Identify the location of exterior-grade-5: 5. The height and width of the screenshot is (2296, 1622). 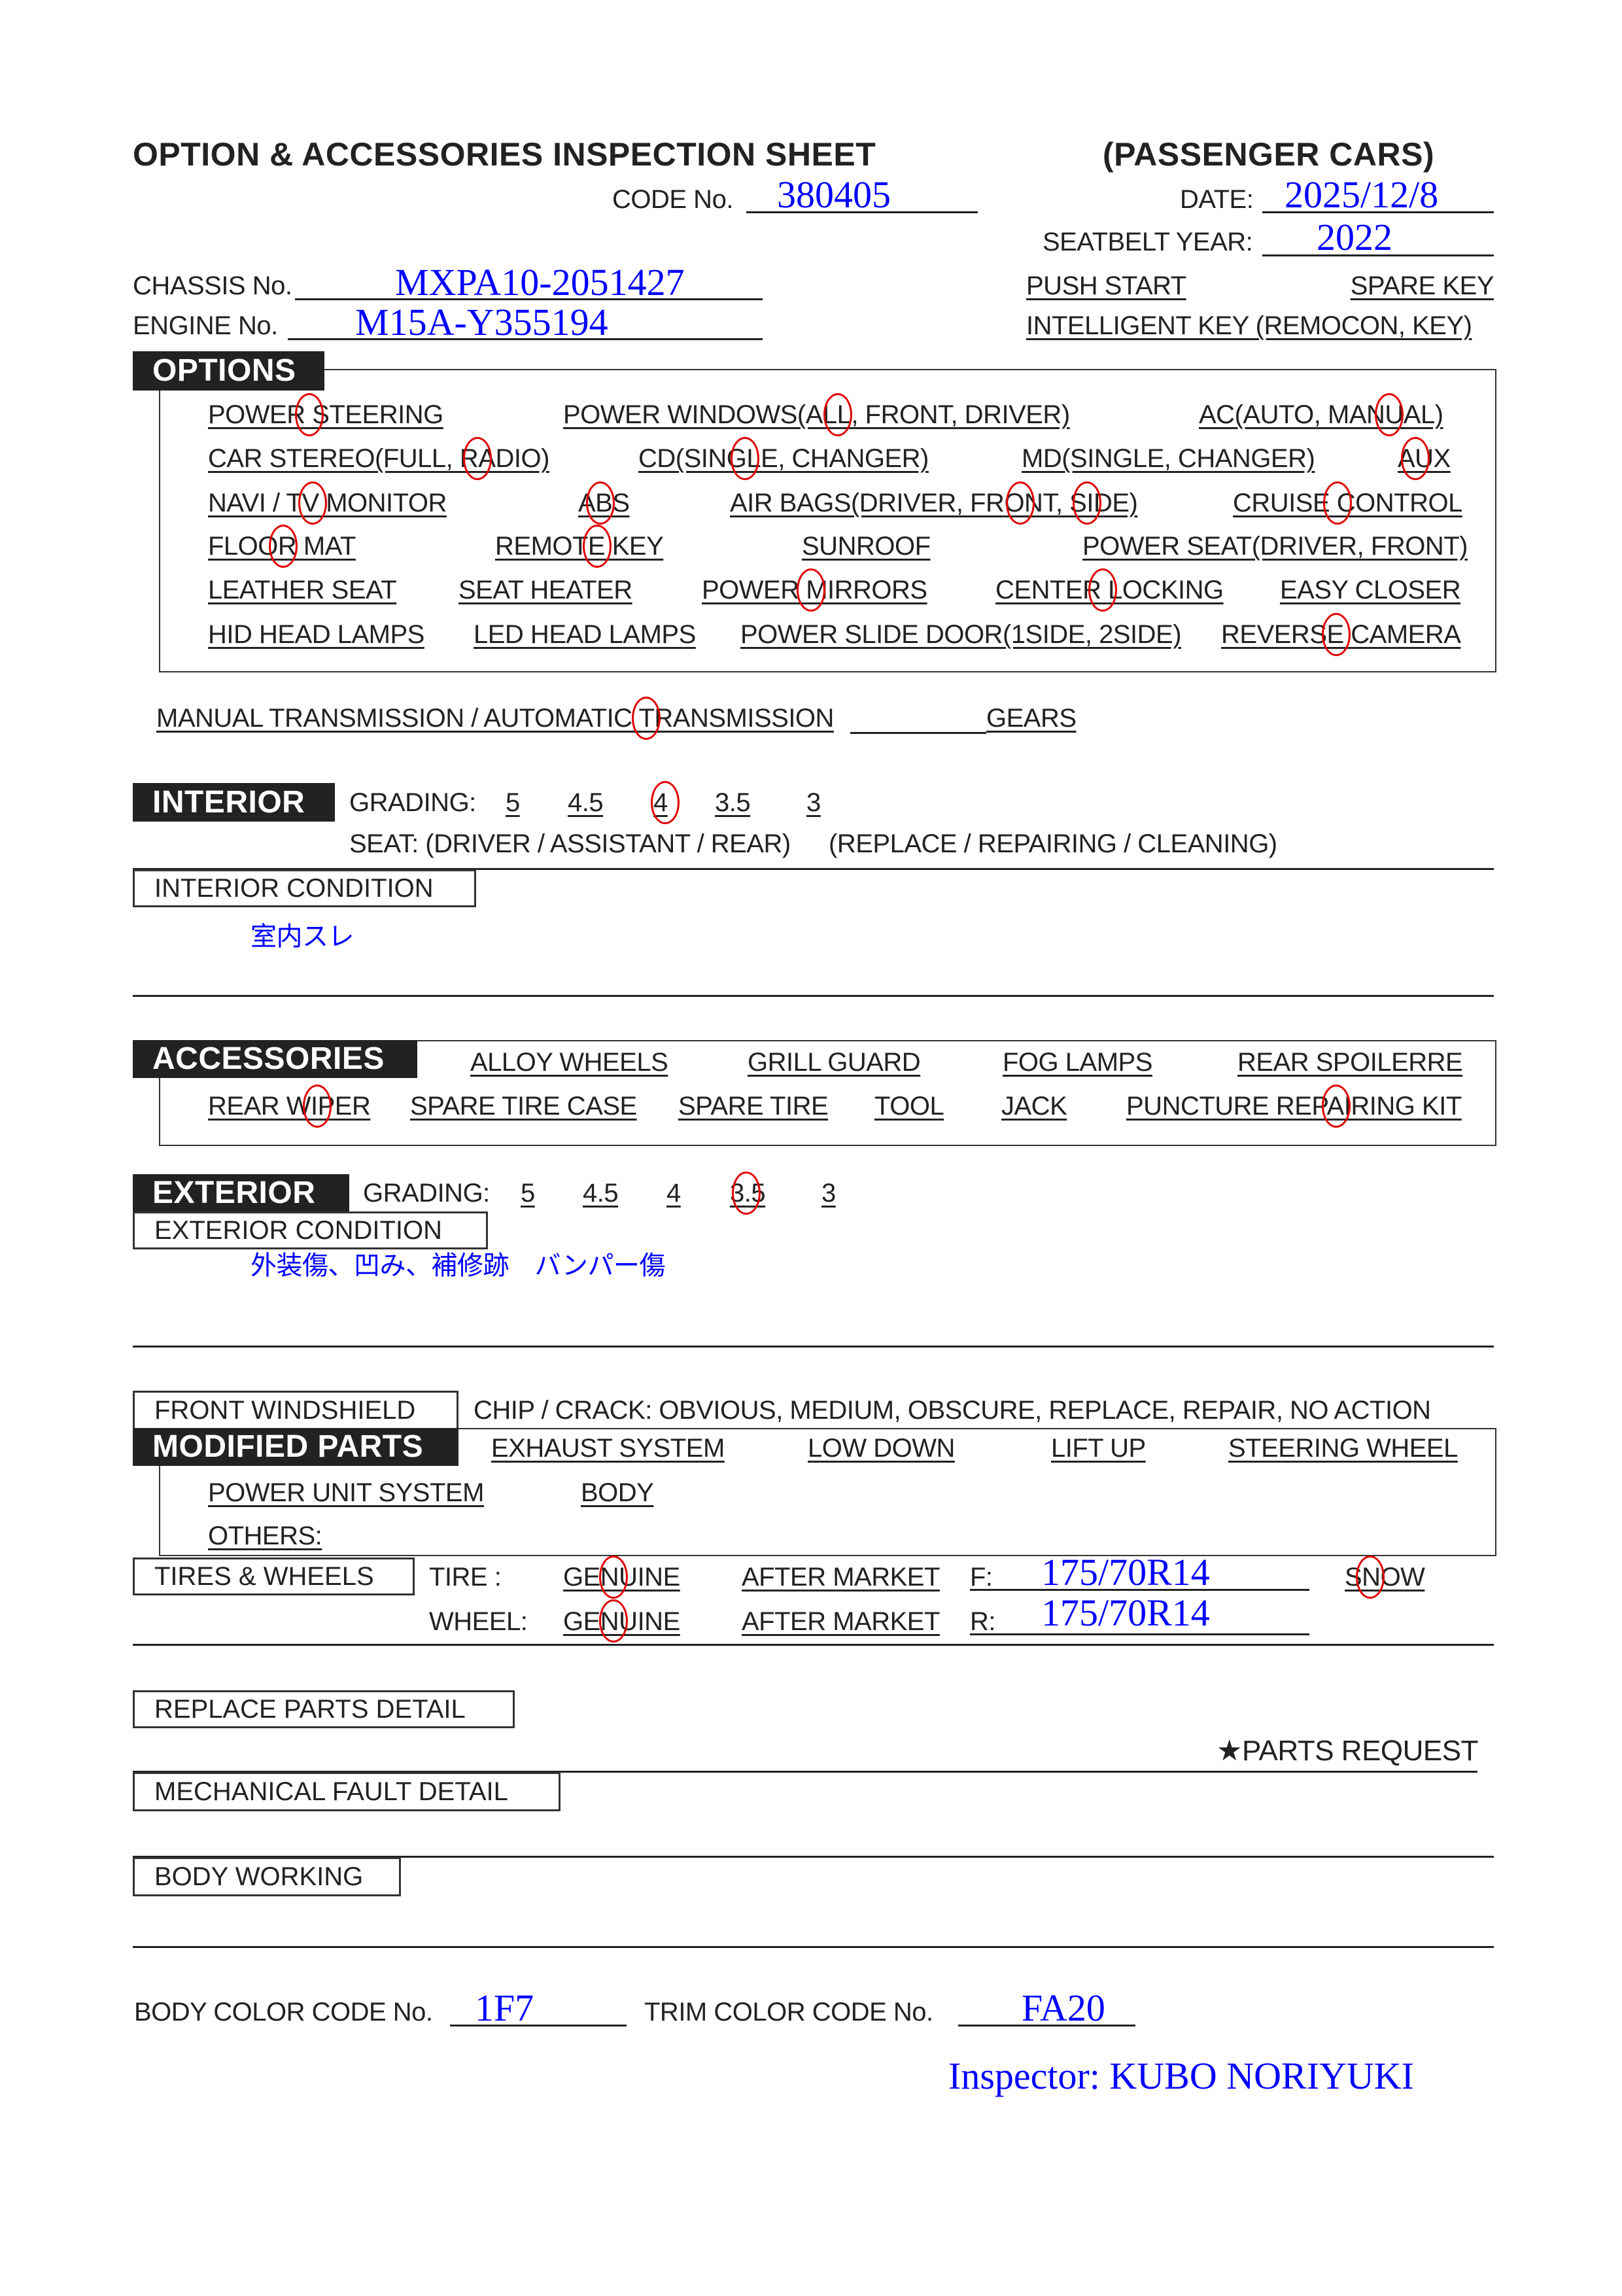
(528, 1193).